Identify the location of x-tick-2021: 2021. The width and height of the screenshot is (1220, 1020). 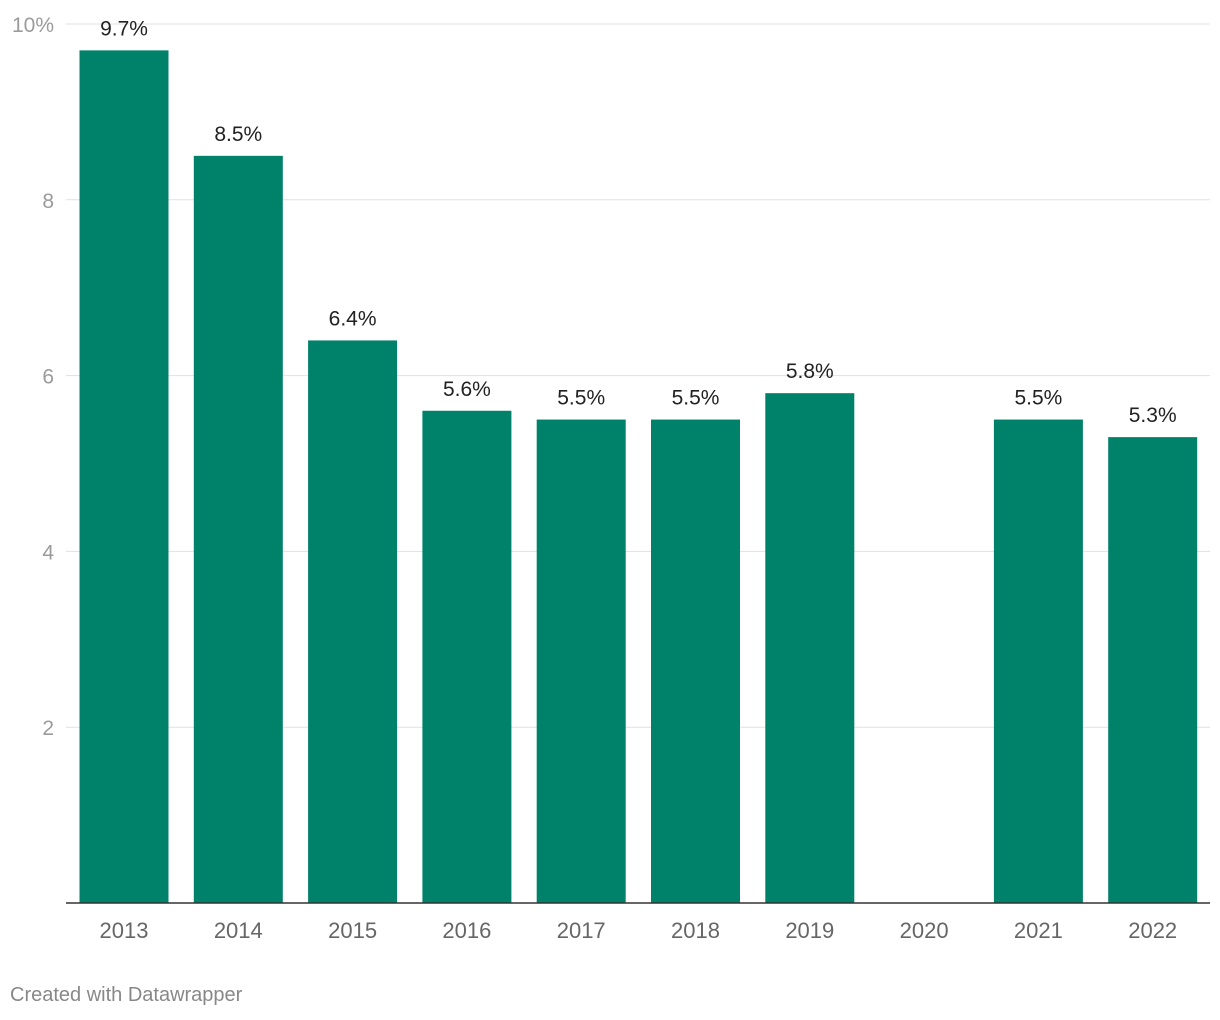
(1038, 930).